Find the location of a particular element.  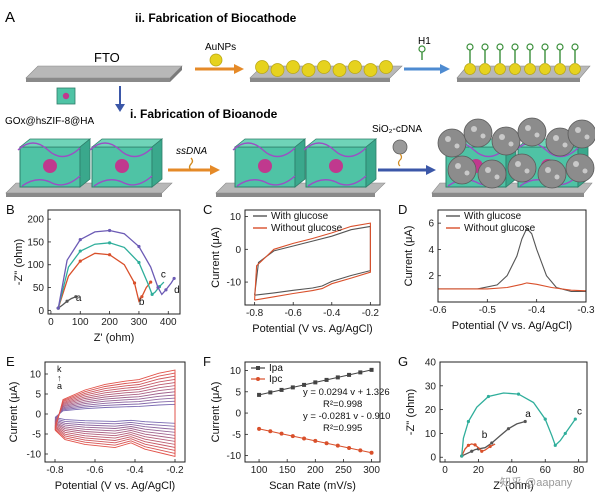

h1-arrow is located at coordinates (427, 69).